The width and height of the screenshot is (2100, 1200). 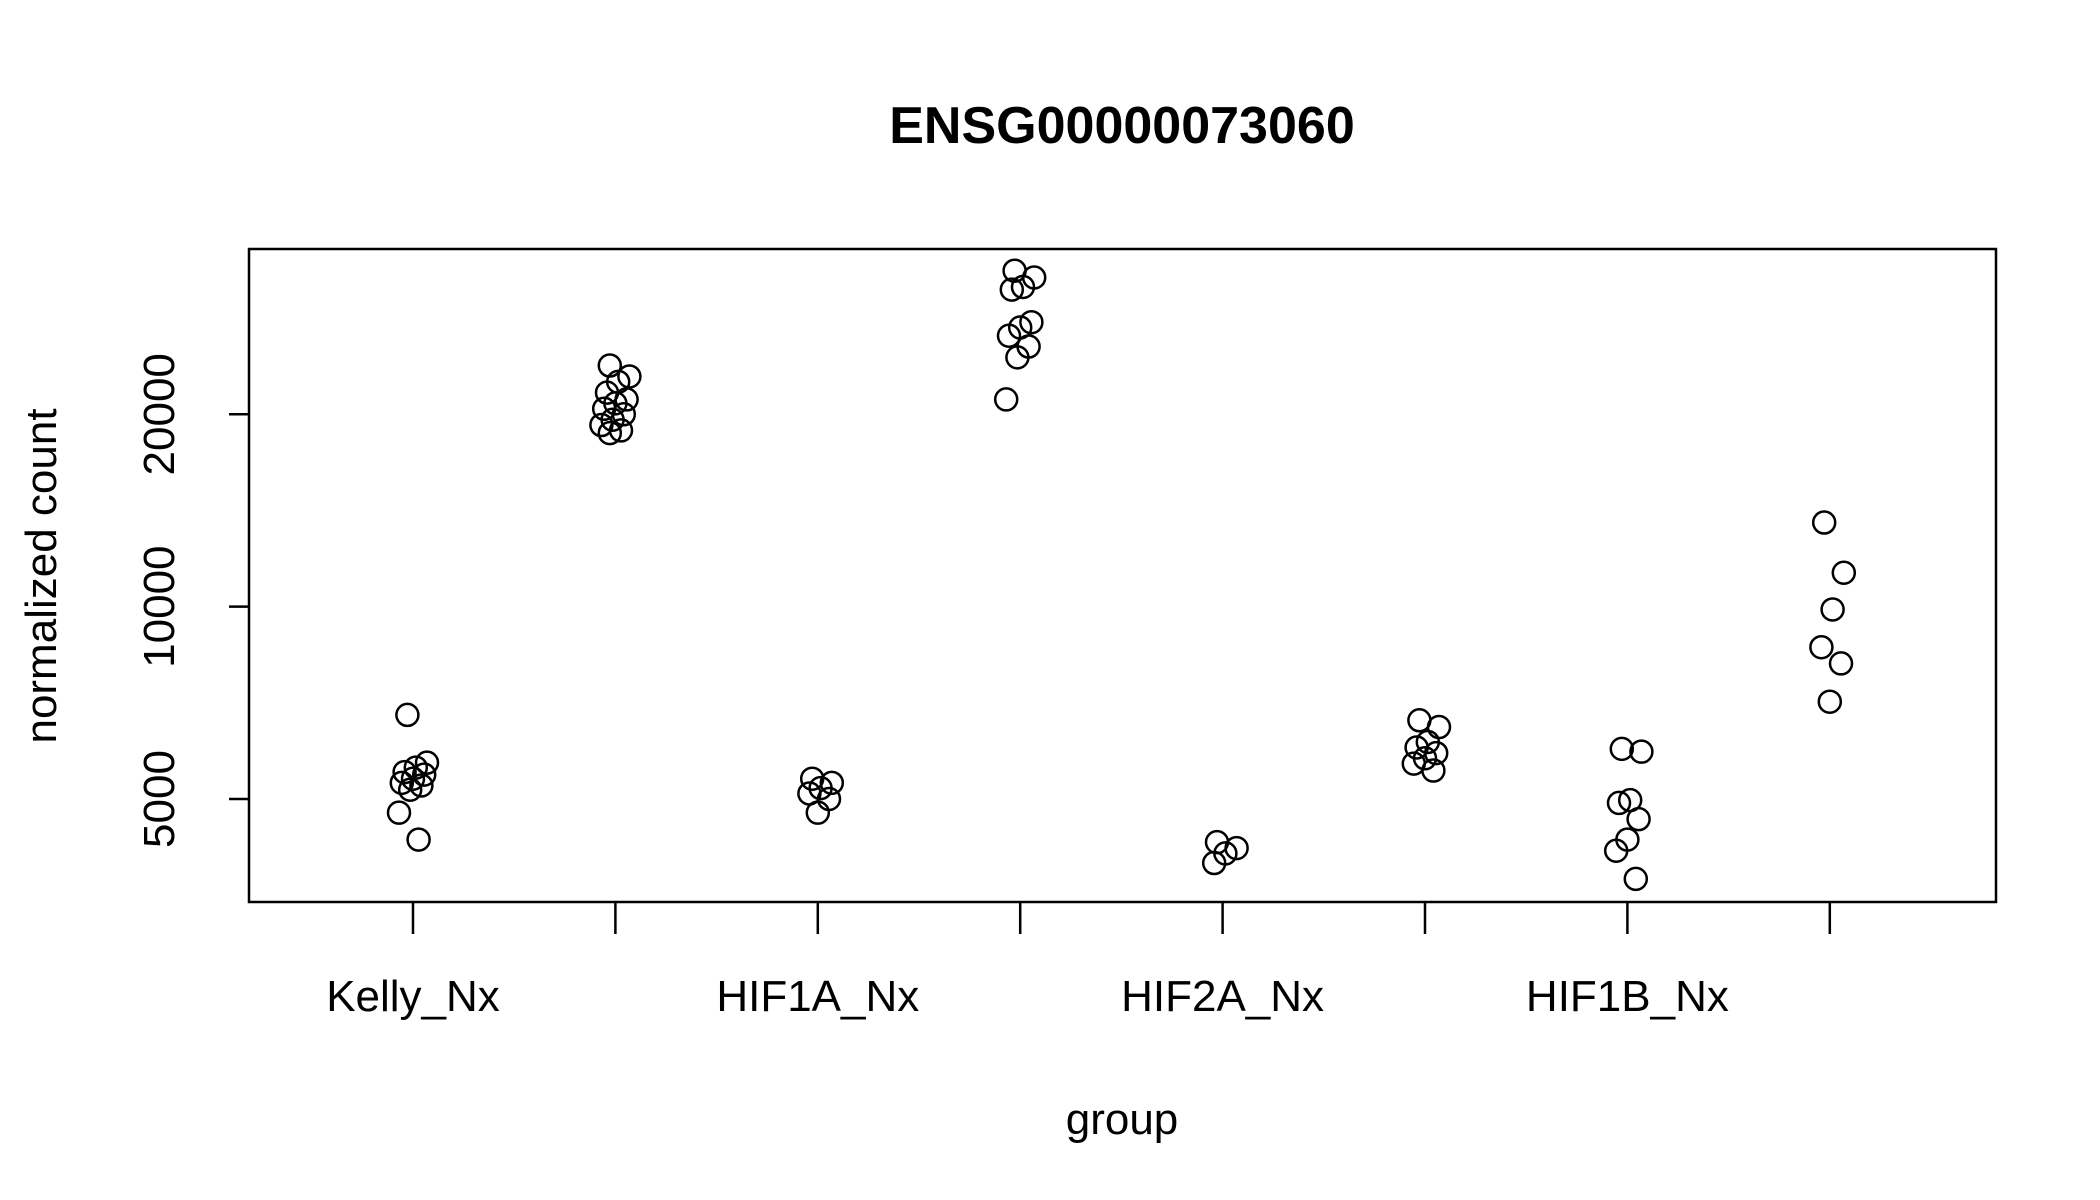 What do you see at coordinates (1627, 996) in the screenshot?
I see `x-tick-label: HIF1B_Nx` at bounding box center [1627, 996].